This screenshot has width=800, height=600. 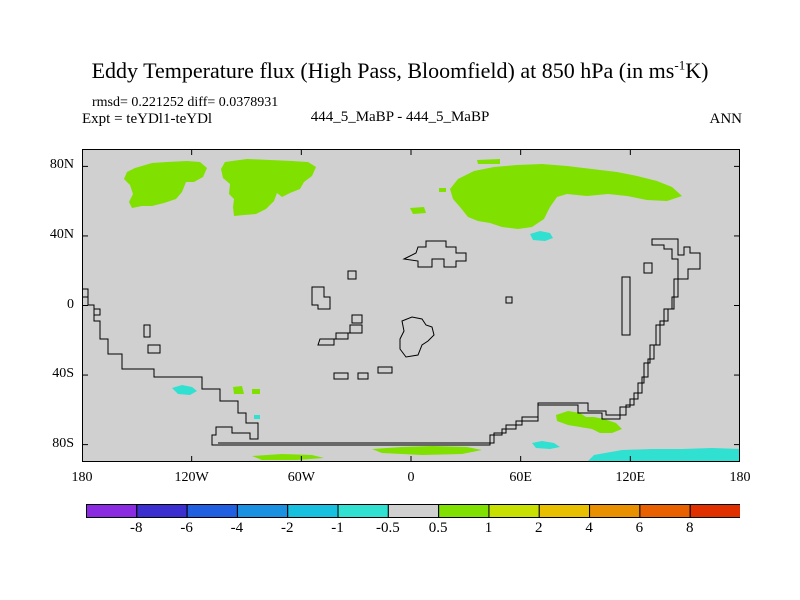 What do you see at coordinates (541, 236) in the screenshot?
I see `region-japan` at bounding box center [541, 236].